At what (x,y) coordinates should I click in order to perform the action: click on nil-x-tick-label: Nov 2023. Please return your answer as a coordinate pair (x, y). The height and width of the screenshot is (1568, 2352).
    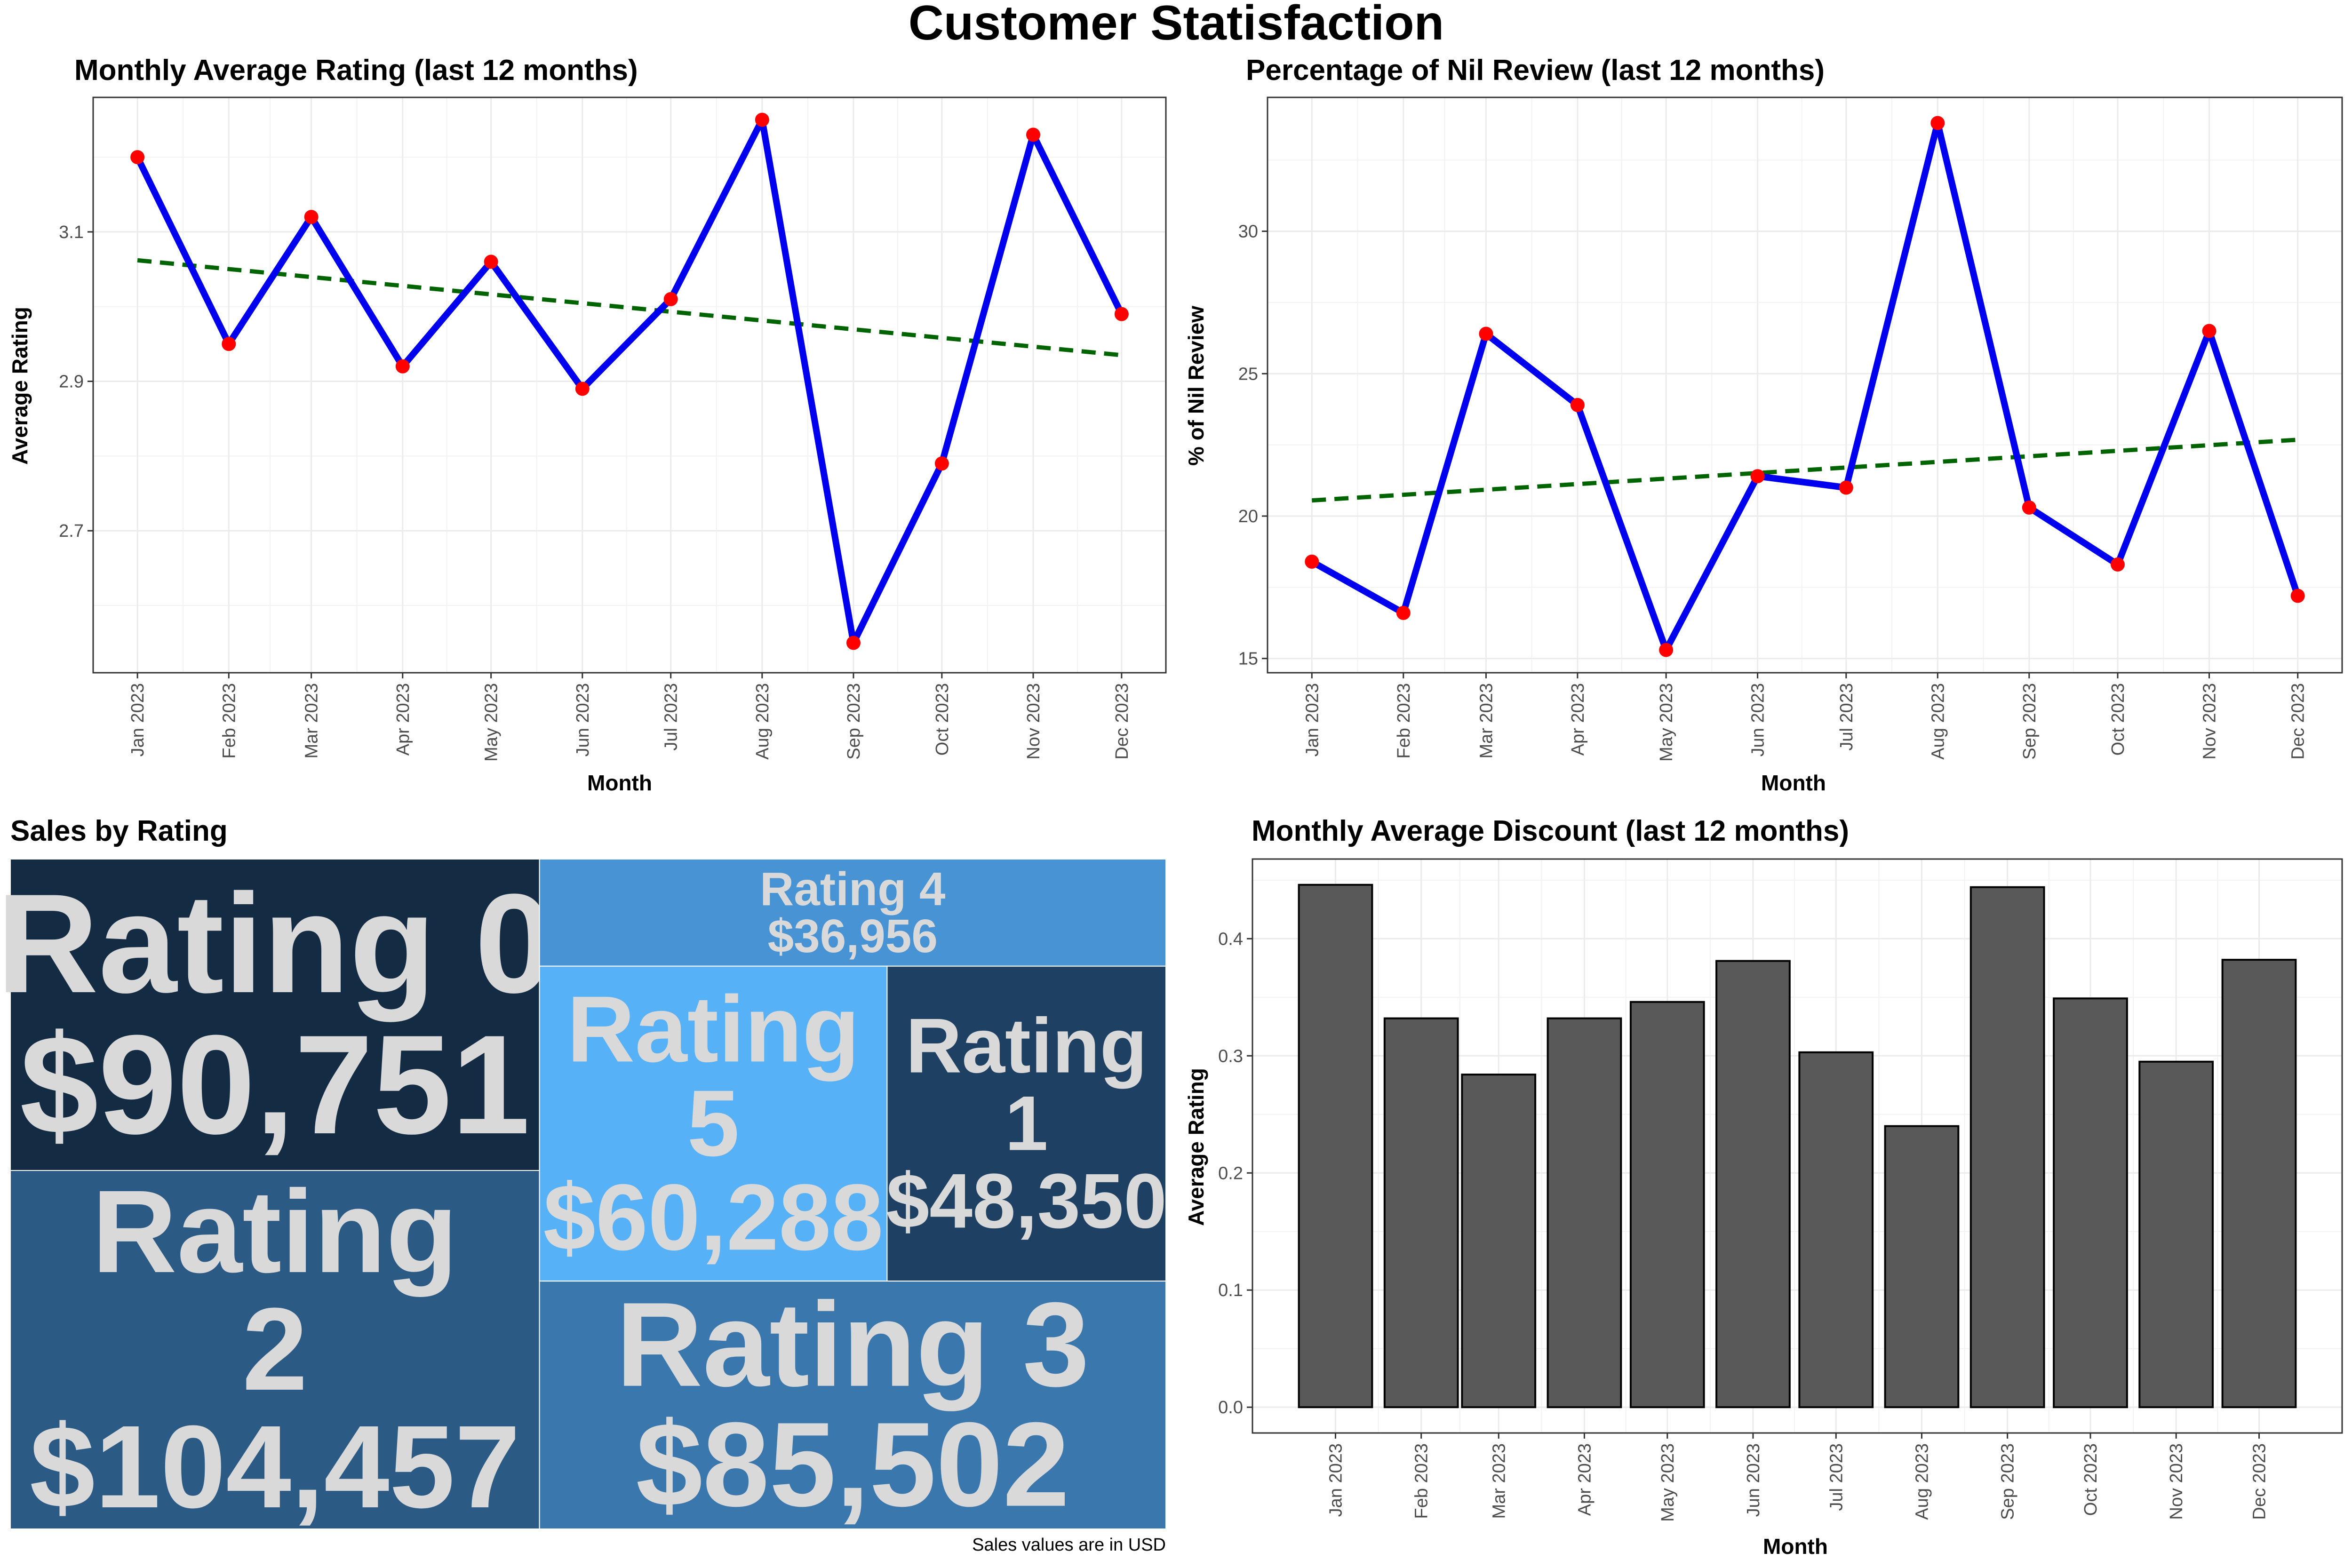
    Looking at the image, I should click on (2209, 721).